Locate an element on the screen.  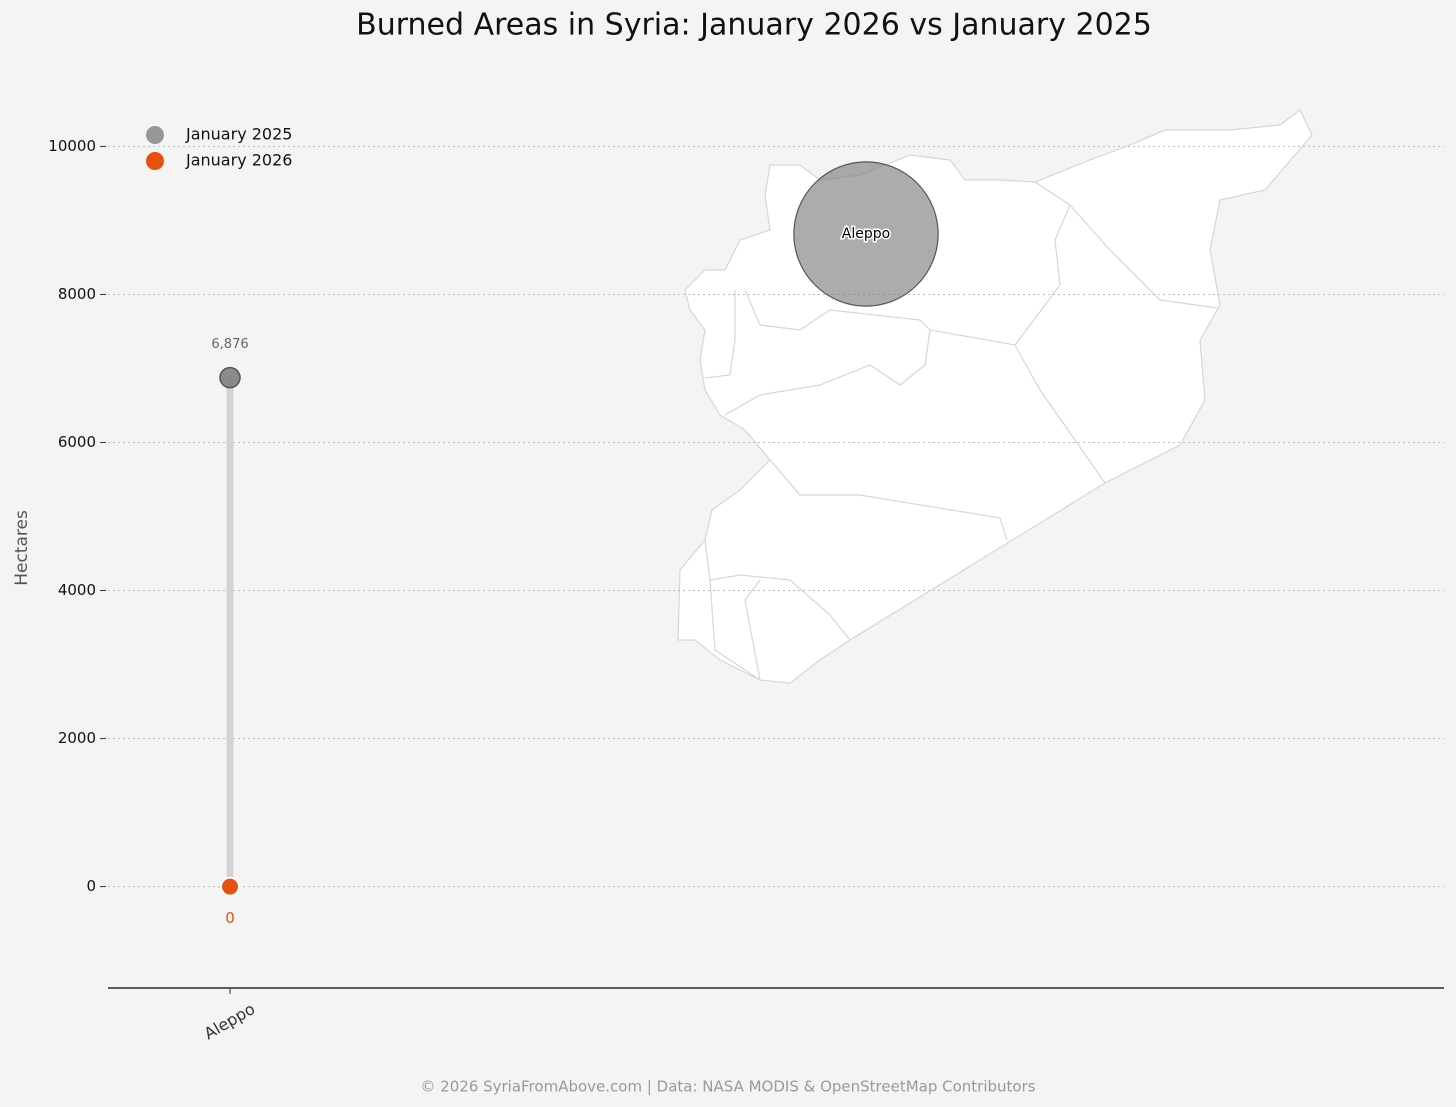
dot-2025 is located at coordinates (230, 377).